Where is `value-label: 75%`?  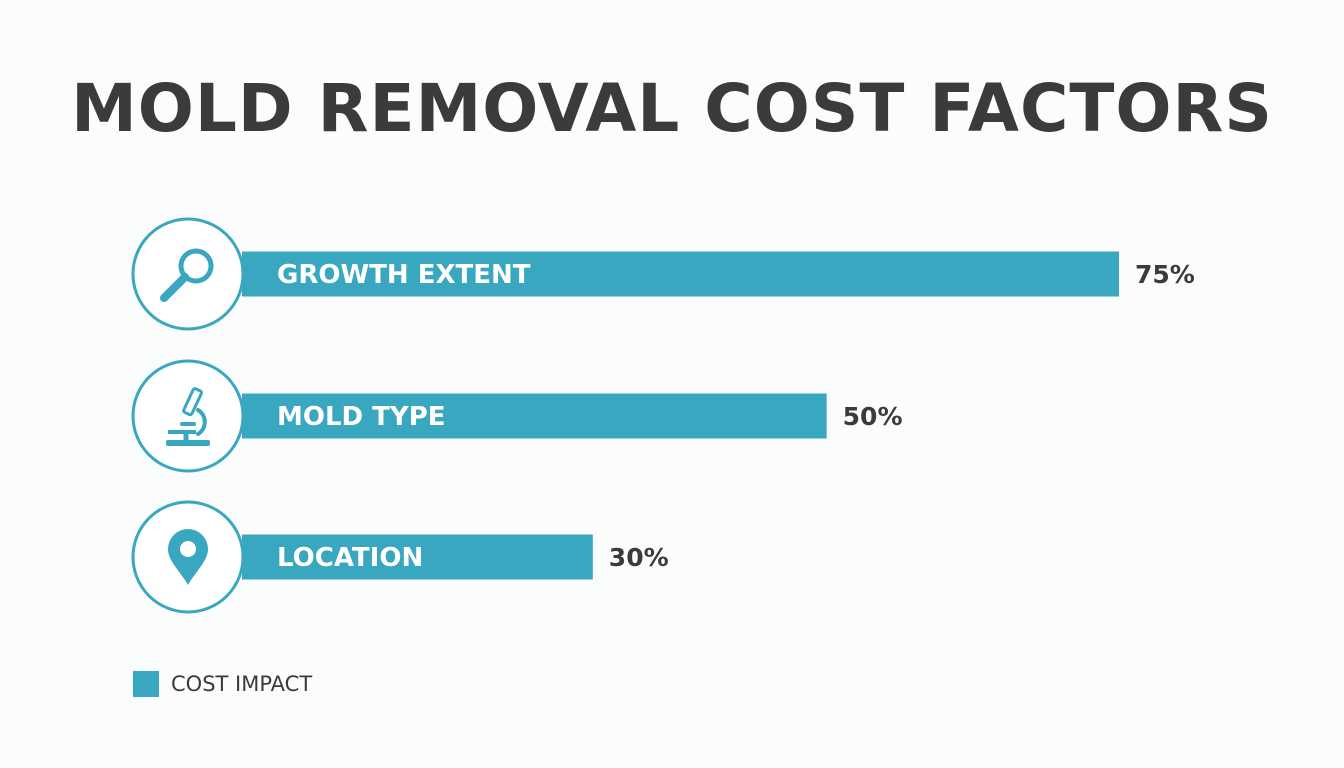 value-label: 75% is located at coordinates (1165, 274).